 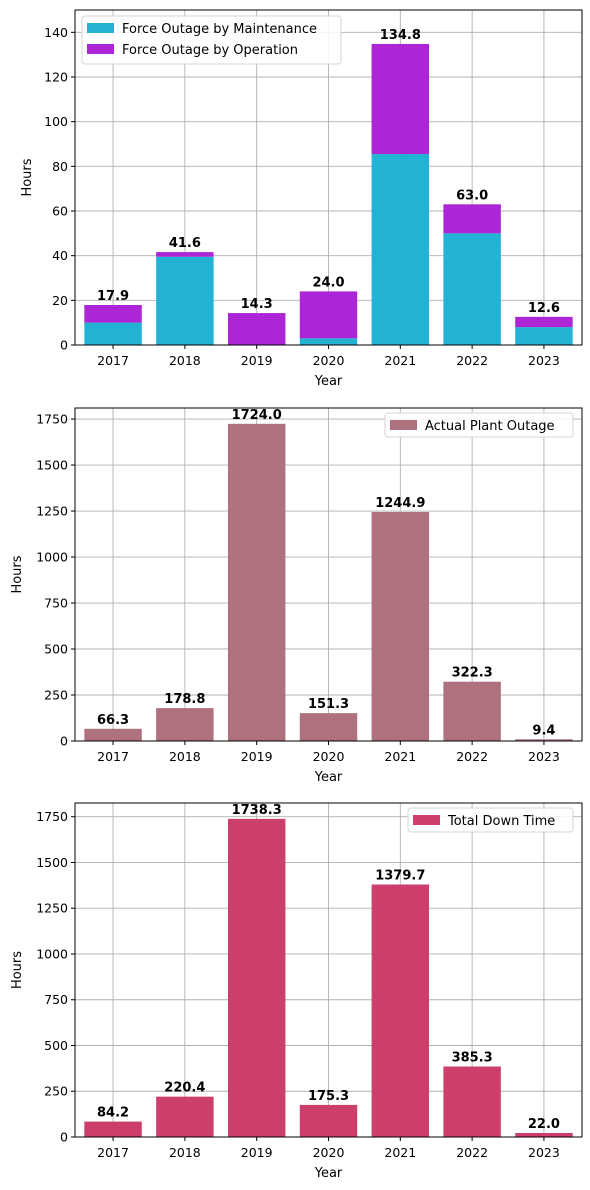 What do you see at coordinates (56, 32) in the screenshot?
I see `y-tick-label: 140` at bounding box center [56, 32].